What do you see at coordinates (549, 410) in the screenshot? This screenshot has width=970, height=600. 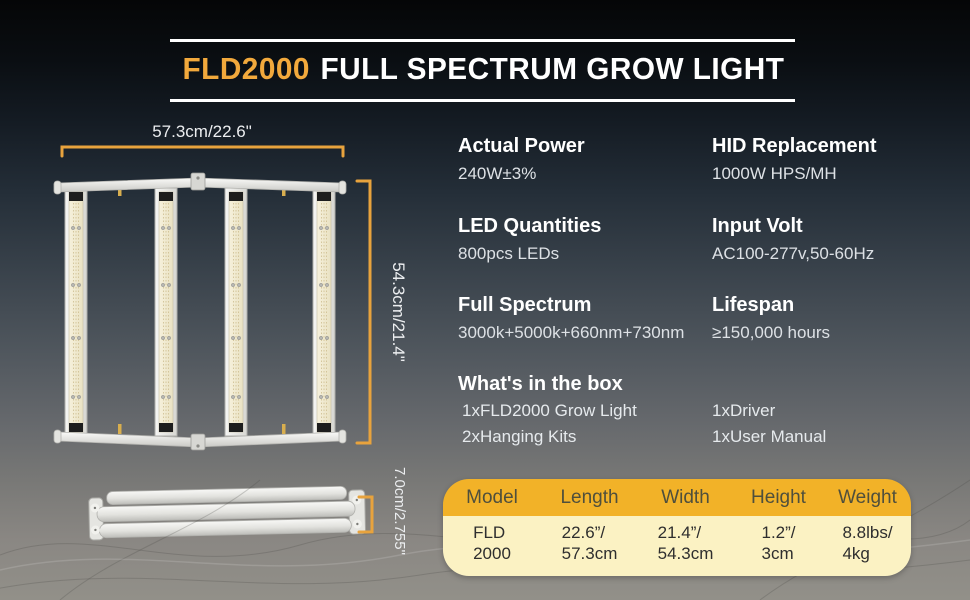 I see `box-item: 1xFLD2000 Grow Light` at bounding box center [549, 410].